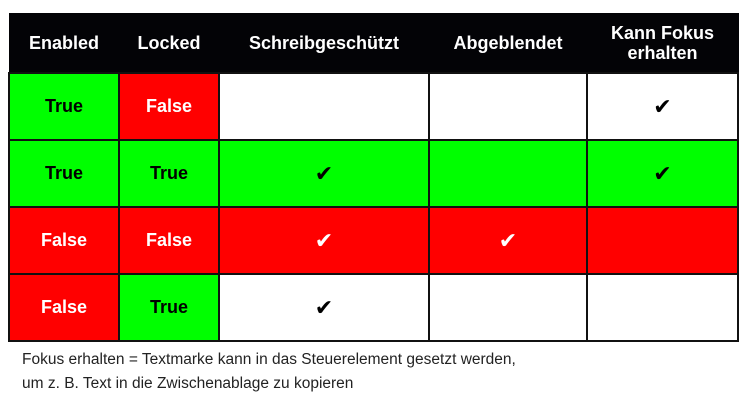 The image size is (750, 405). Describe the element at coordinates (324, 43) in the screenshot. I see `column-header: Schreibgeschützt` at that location.